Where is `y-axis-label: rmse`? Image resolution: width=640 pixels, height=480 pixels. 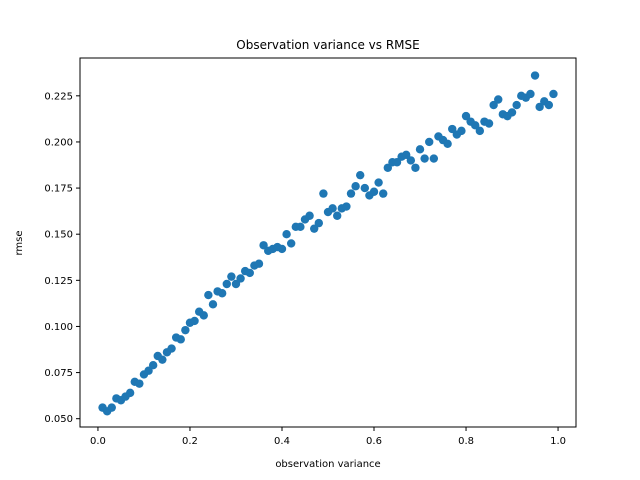
y-axis-label: rmse is located at coordinates (19, 242).